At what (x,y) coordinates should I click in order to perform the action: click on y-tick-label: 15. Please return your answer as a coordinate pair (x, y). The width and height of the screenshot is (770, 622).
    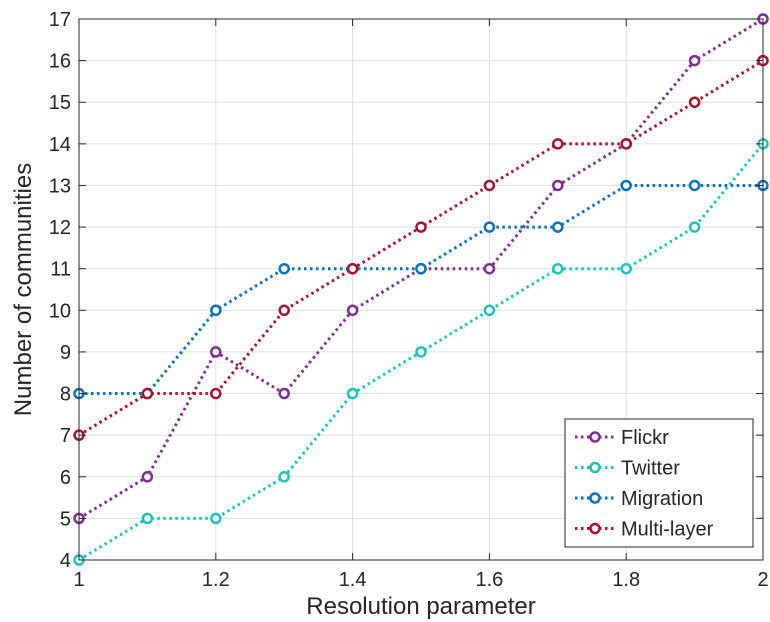
    Looking at the image, I should click on (60, 103).